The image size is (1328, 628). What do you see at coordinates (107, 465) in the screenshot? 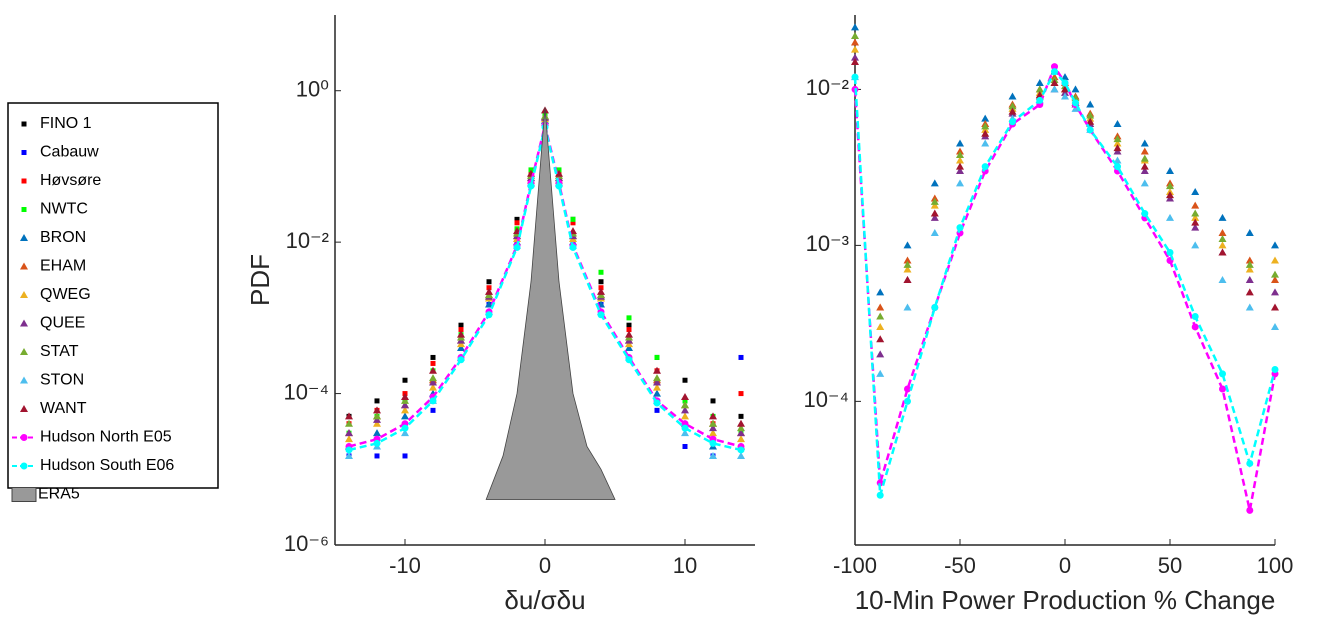
I see `legend-label: Hudson South E06` at bounding box center [107, 465].